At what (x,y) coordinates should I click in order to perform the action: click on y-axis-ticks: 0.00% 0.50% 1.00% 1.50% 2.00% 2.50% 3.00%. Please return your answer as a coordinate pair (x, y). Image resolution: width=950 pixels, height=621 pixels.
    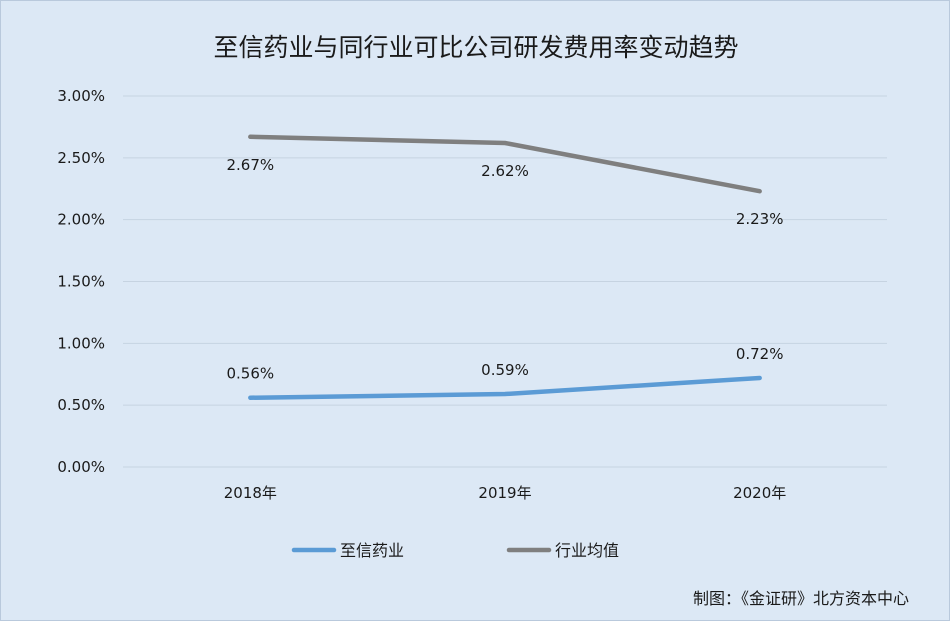
    Looking at the image, I should click on (81, 281).